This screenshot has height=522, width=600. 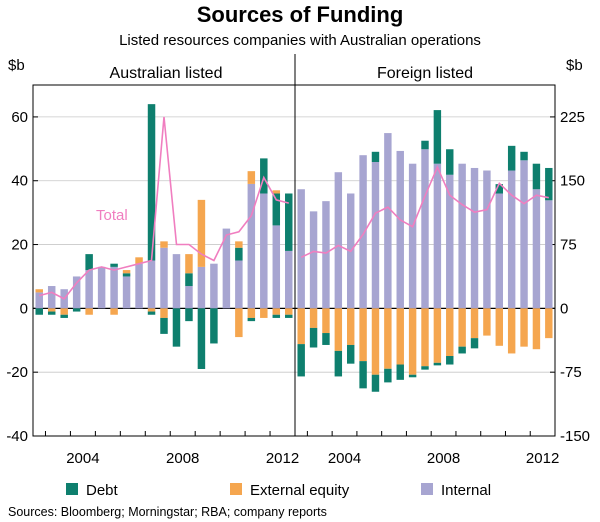 What do you see at coordinates (236, 489) in the screenshot?
I see `legend-swatch-external-equity` at bounding box center [236, 489].